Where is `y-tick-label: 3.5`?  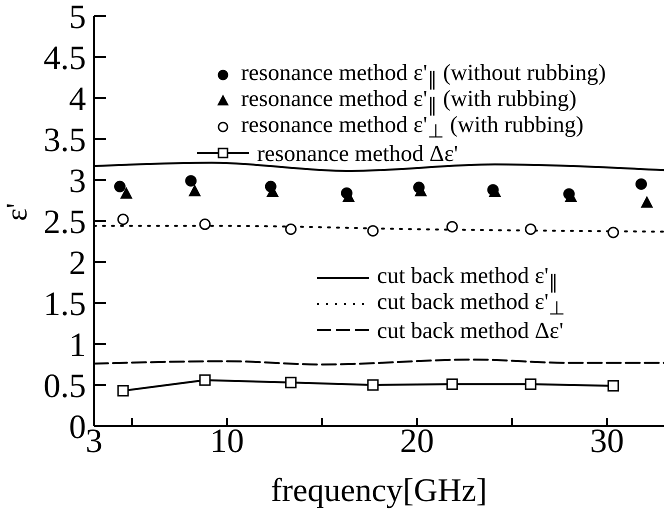
y-tick-label: 3.5 is located at coordinates (65, 141).